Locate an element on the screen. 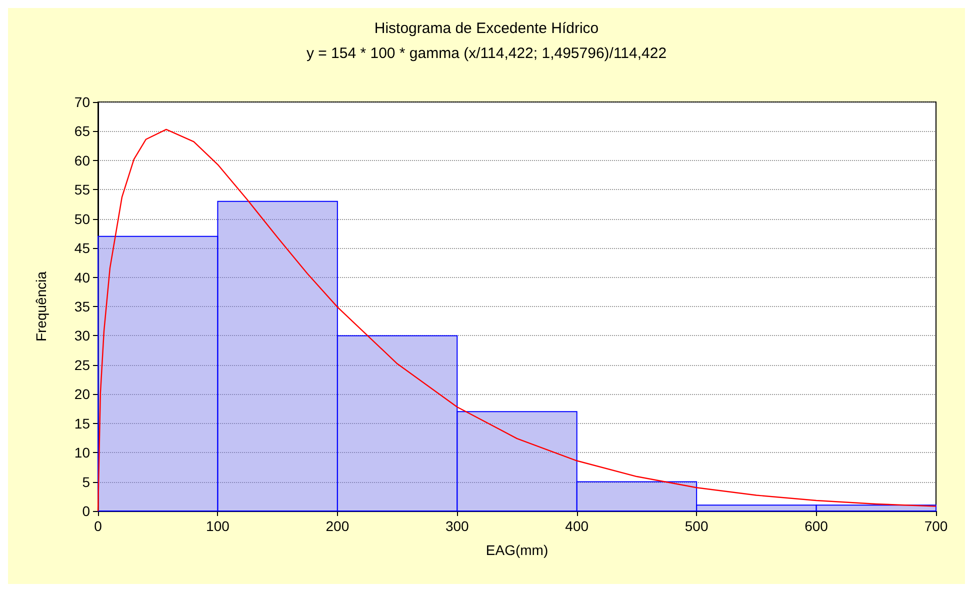  y-axis-title: Frequência is located at coordinates (41, 306).